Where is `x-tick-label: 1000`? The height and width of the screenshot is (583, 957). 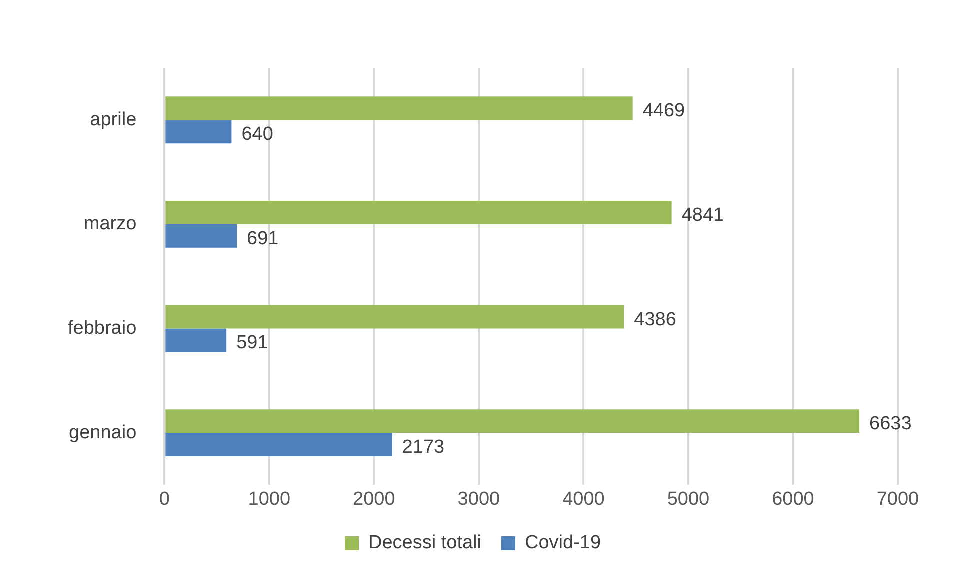 x-tick-label: 1000 is located at coordinates (269, 499).